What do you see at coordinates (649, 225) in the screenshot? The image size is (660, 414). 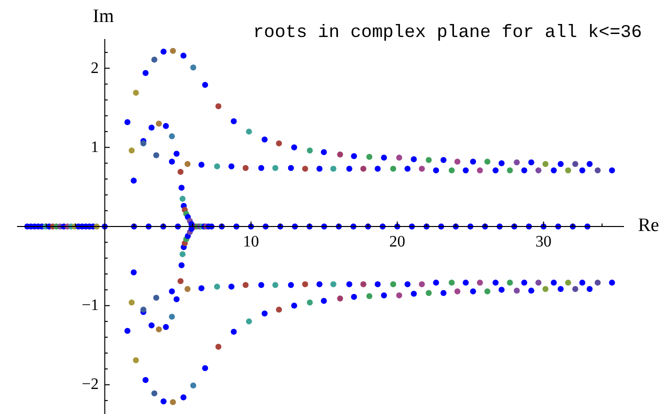 I see `x-axis-title: Re` at bounding box center [649, 225].